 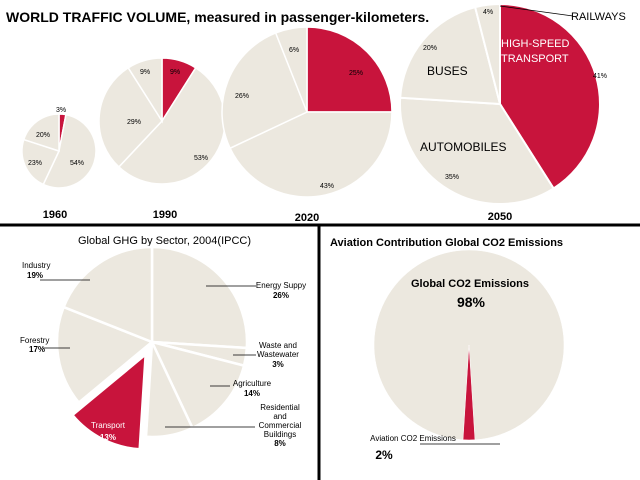 What do you see at coordinates (134, 122) in the screenshot?
I see `pie-1990-label-buses: 29%` at bounding box center [134, 122].